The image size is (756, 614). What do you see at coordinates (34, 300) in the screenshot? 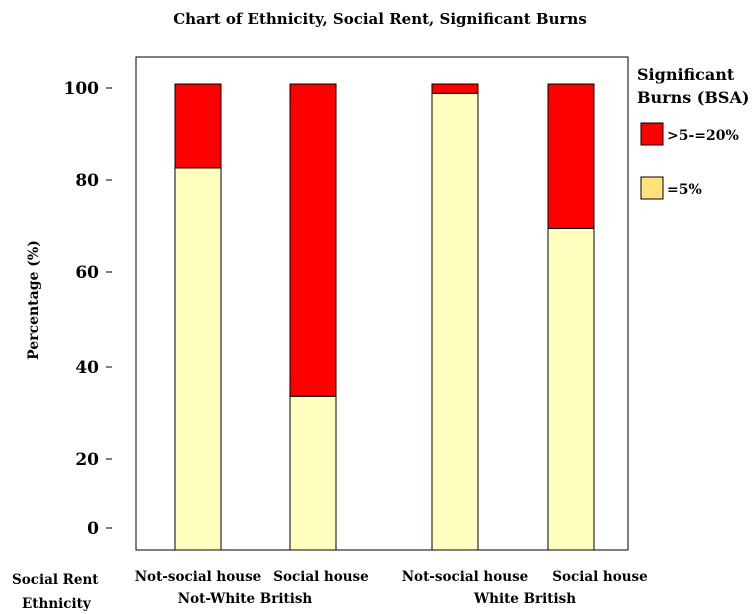
I see `y-axis-label: Percentage (%)` at bounding box center [34, 300].